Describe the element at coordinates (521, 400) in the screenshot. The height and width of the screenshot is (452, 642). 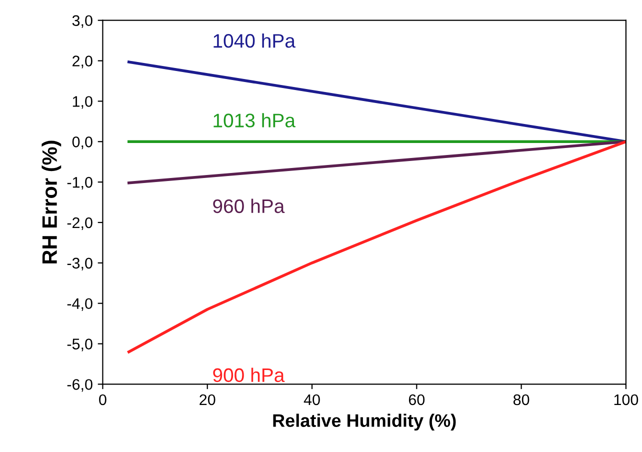
I see `x-tick-label: 80` at that location.